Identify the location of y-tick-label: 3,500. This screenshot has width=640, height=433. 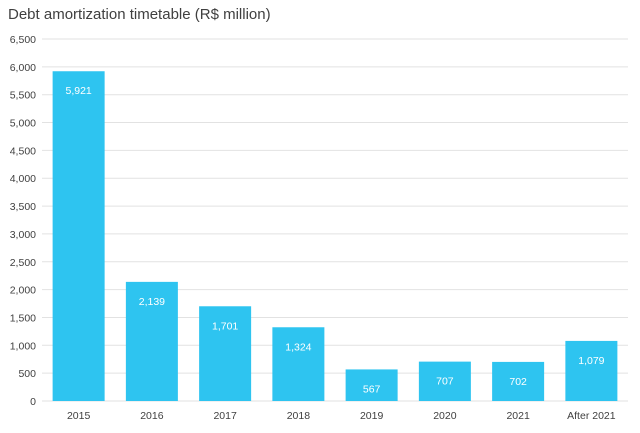
(23, 207).